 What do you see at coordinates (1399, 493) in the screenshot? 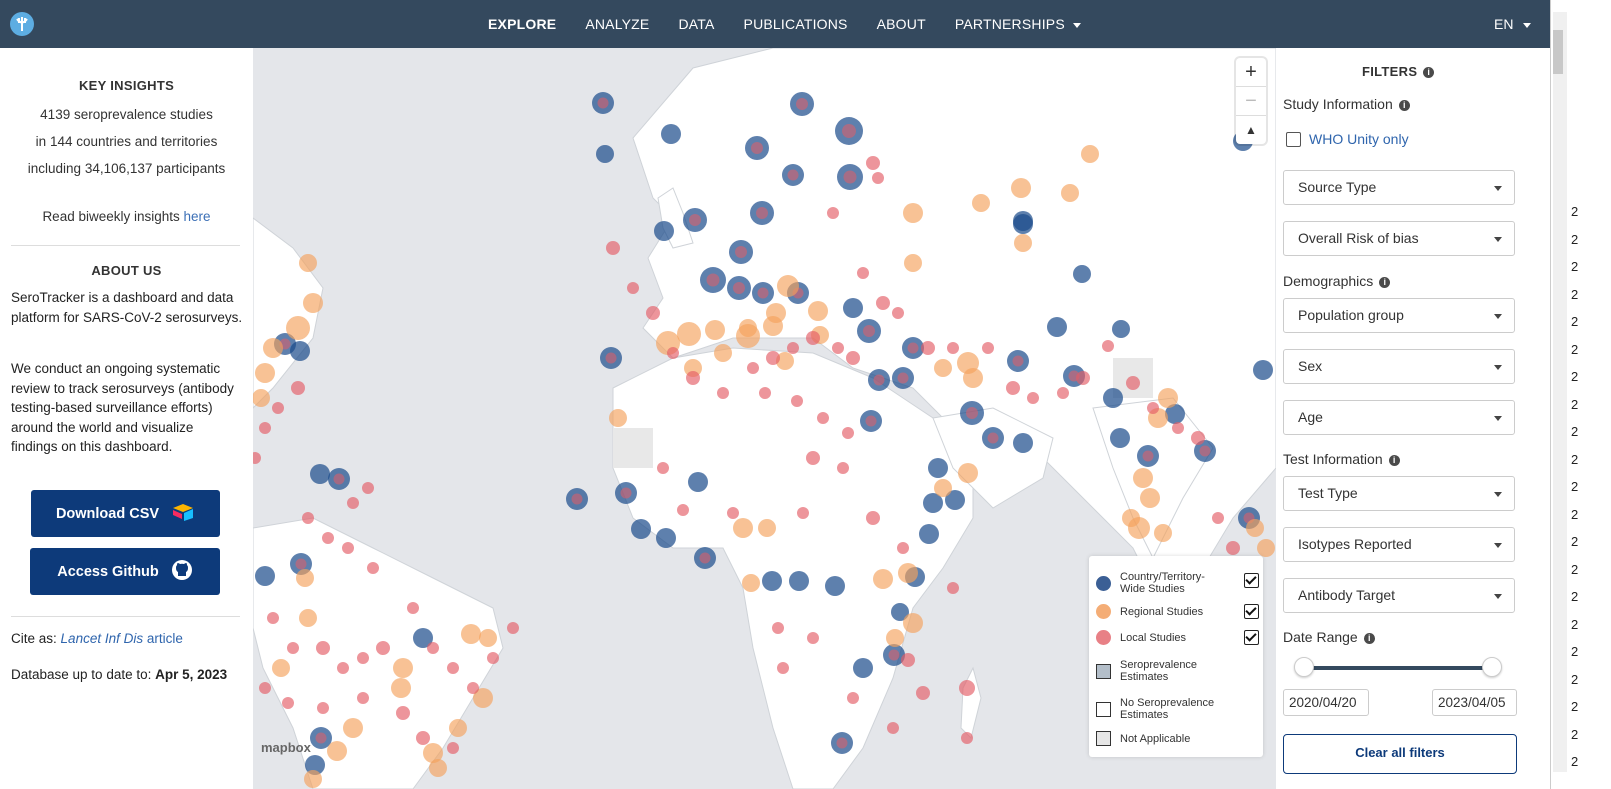
I see `test-type-select: Test Type` at bounding box center [1399, 493].